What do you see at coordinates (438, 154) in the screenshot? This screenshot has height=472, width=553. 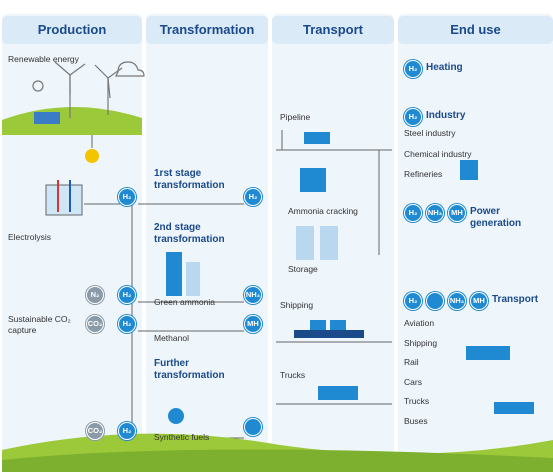 I see `label: Chemical industry` at bounding box center [438, 154].